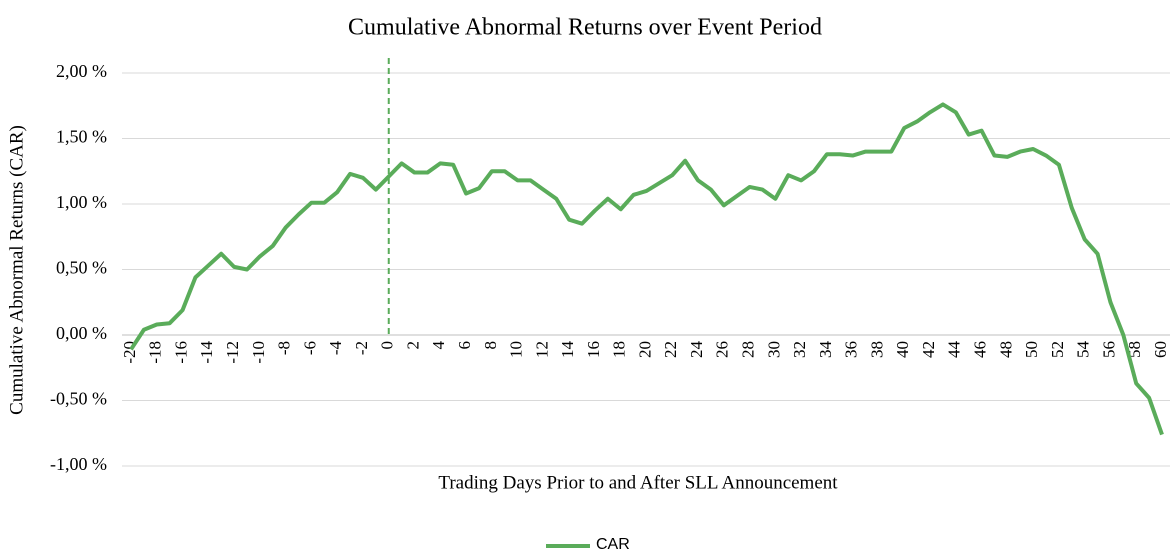  What do you see at coordinates (696, 350) in the screenshot?
I see `x-tick-label: 24` at bounding box center [696, 350].